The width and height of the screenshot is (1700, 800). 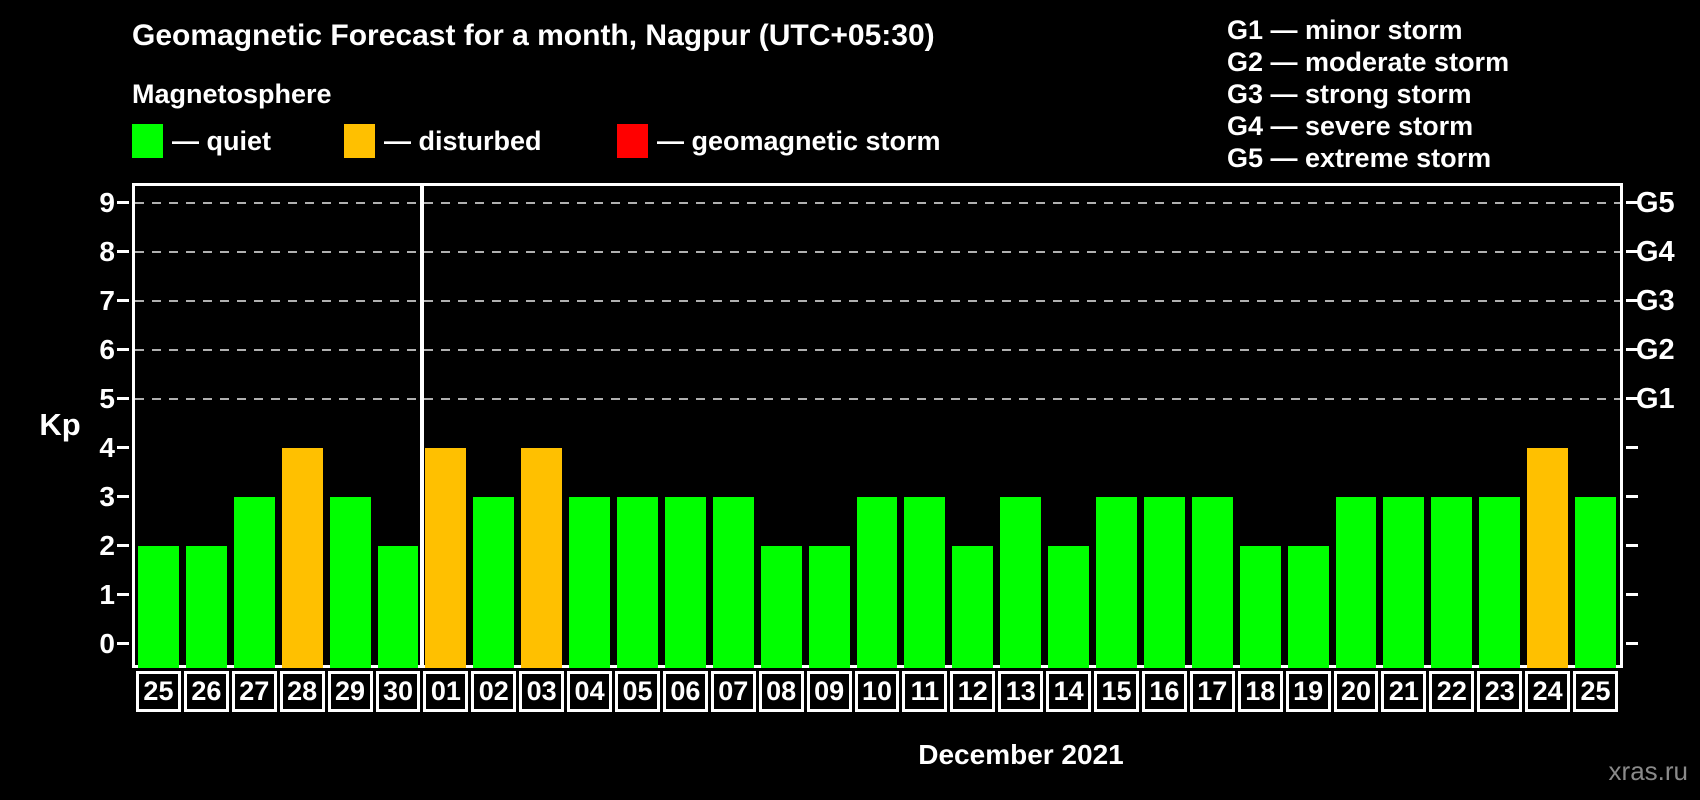 I want to click on x-tick-label-day: 19, so click(x=1308, y=691).